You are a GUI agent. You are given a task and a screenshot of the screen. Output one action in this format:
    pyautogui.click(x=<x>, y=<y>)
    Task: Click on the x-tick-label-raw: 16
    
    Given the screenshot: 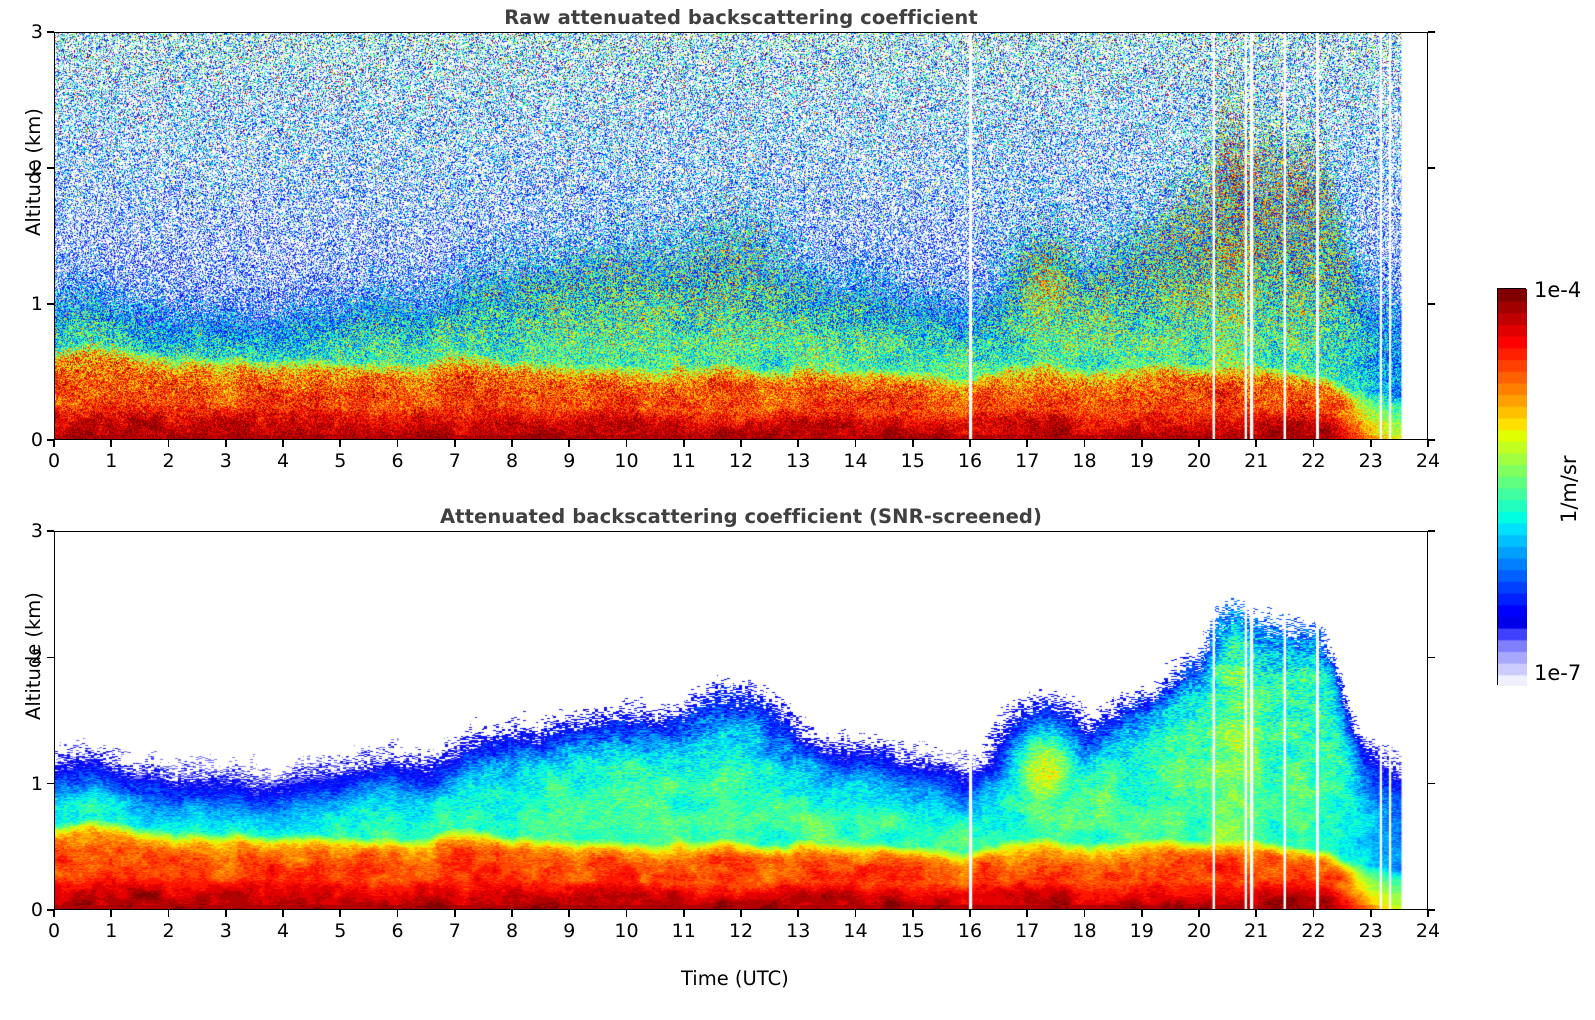 What is the action you would take?
    pyautogui.click(x=970, y=461)
    